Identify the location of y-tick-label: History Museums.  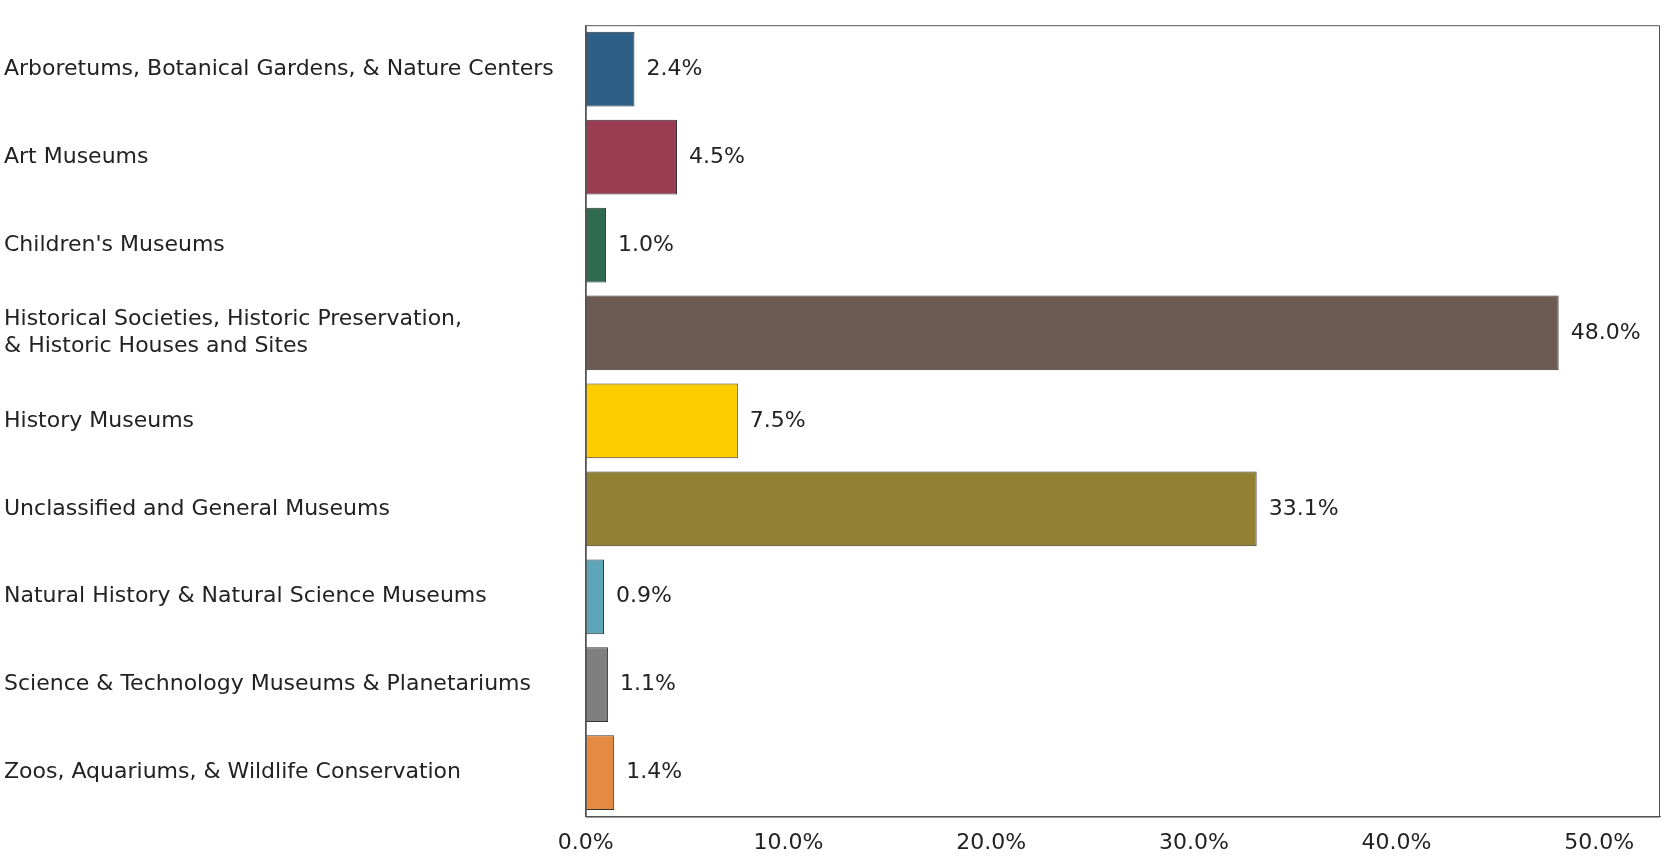
(99, 419).